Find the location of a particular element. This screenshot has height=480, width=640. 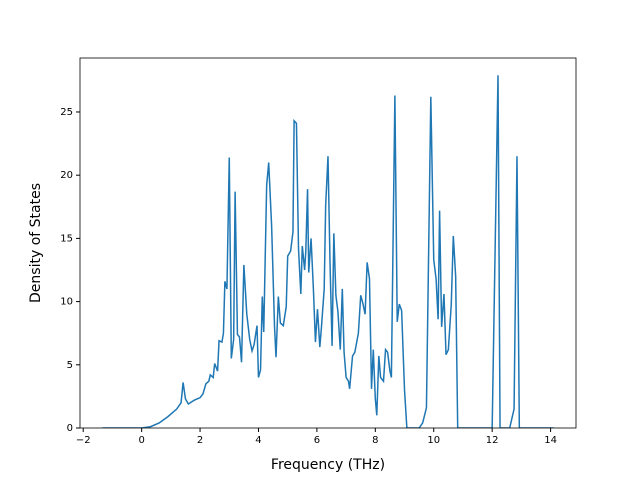

y-tick-label: 15 is located at coordinates (66, 238).